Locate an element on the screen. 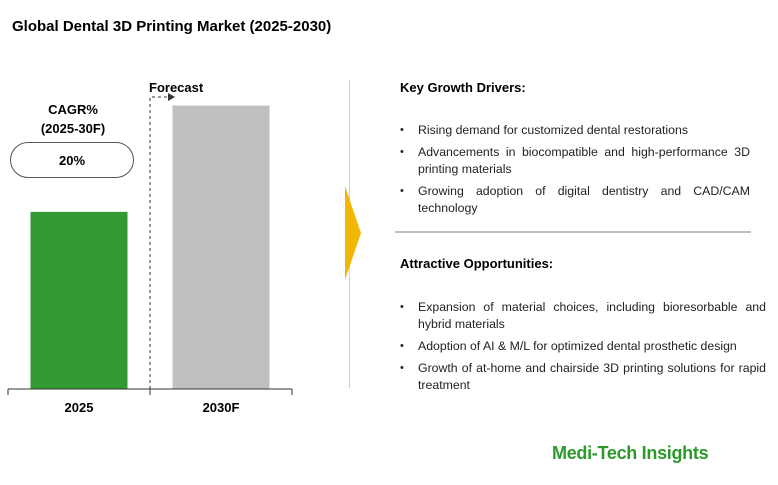 Image resolution: width=778 pixels, height=485 pixels. drivers-title: Key Growth Drivers: is located at coordinates (463, 87).